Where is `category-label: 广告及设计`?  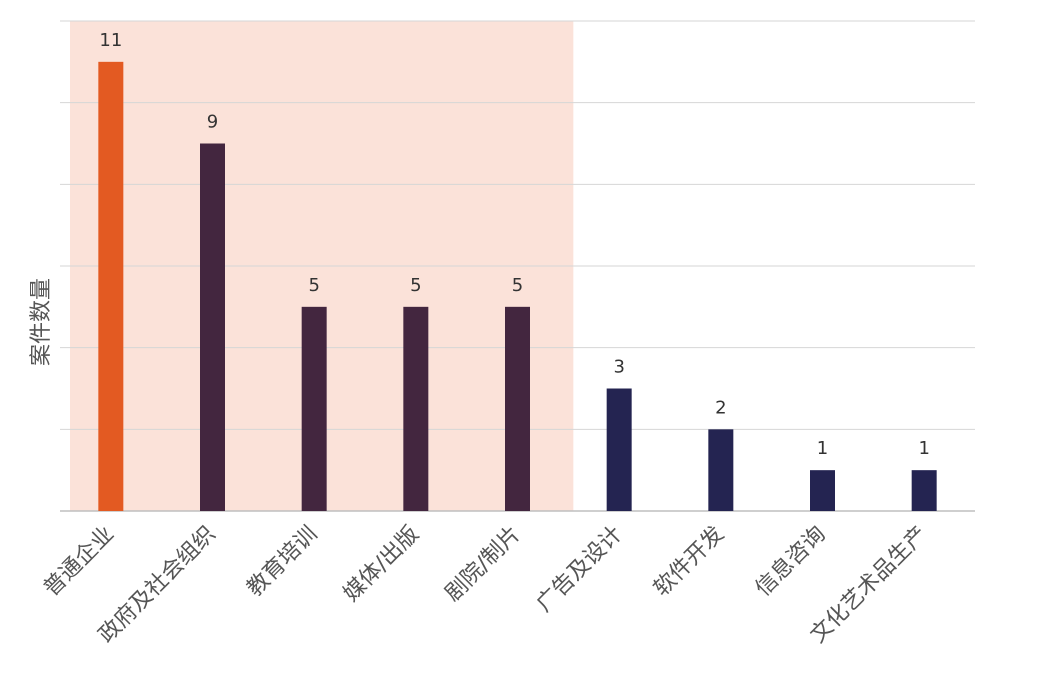
category-label: 广告及设计 is located at coordinates (579, 569).